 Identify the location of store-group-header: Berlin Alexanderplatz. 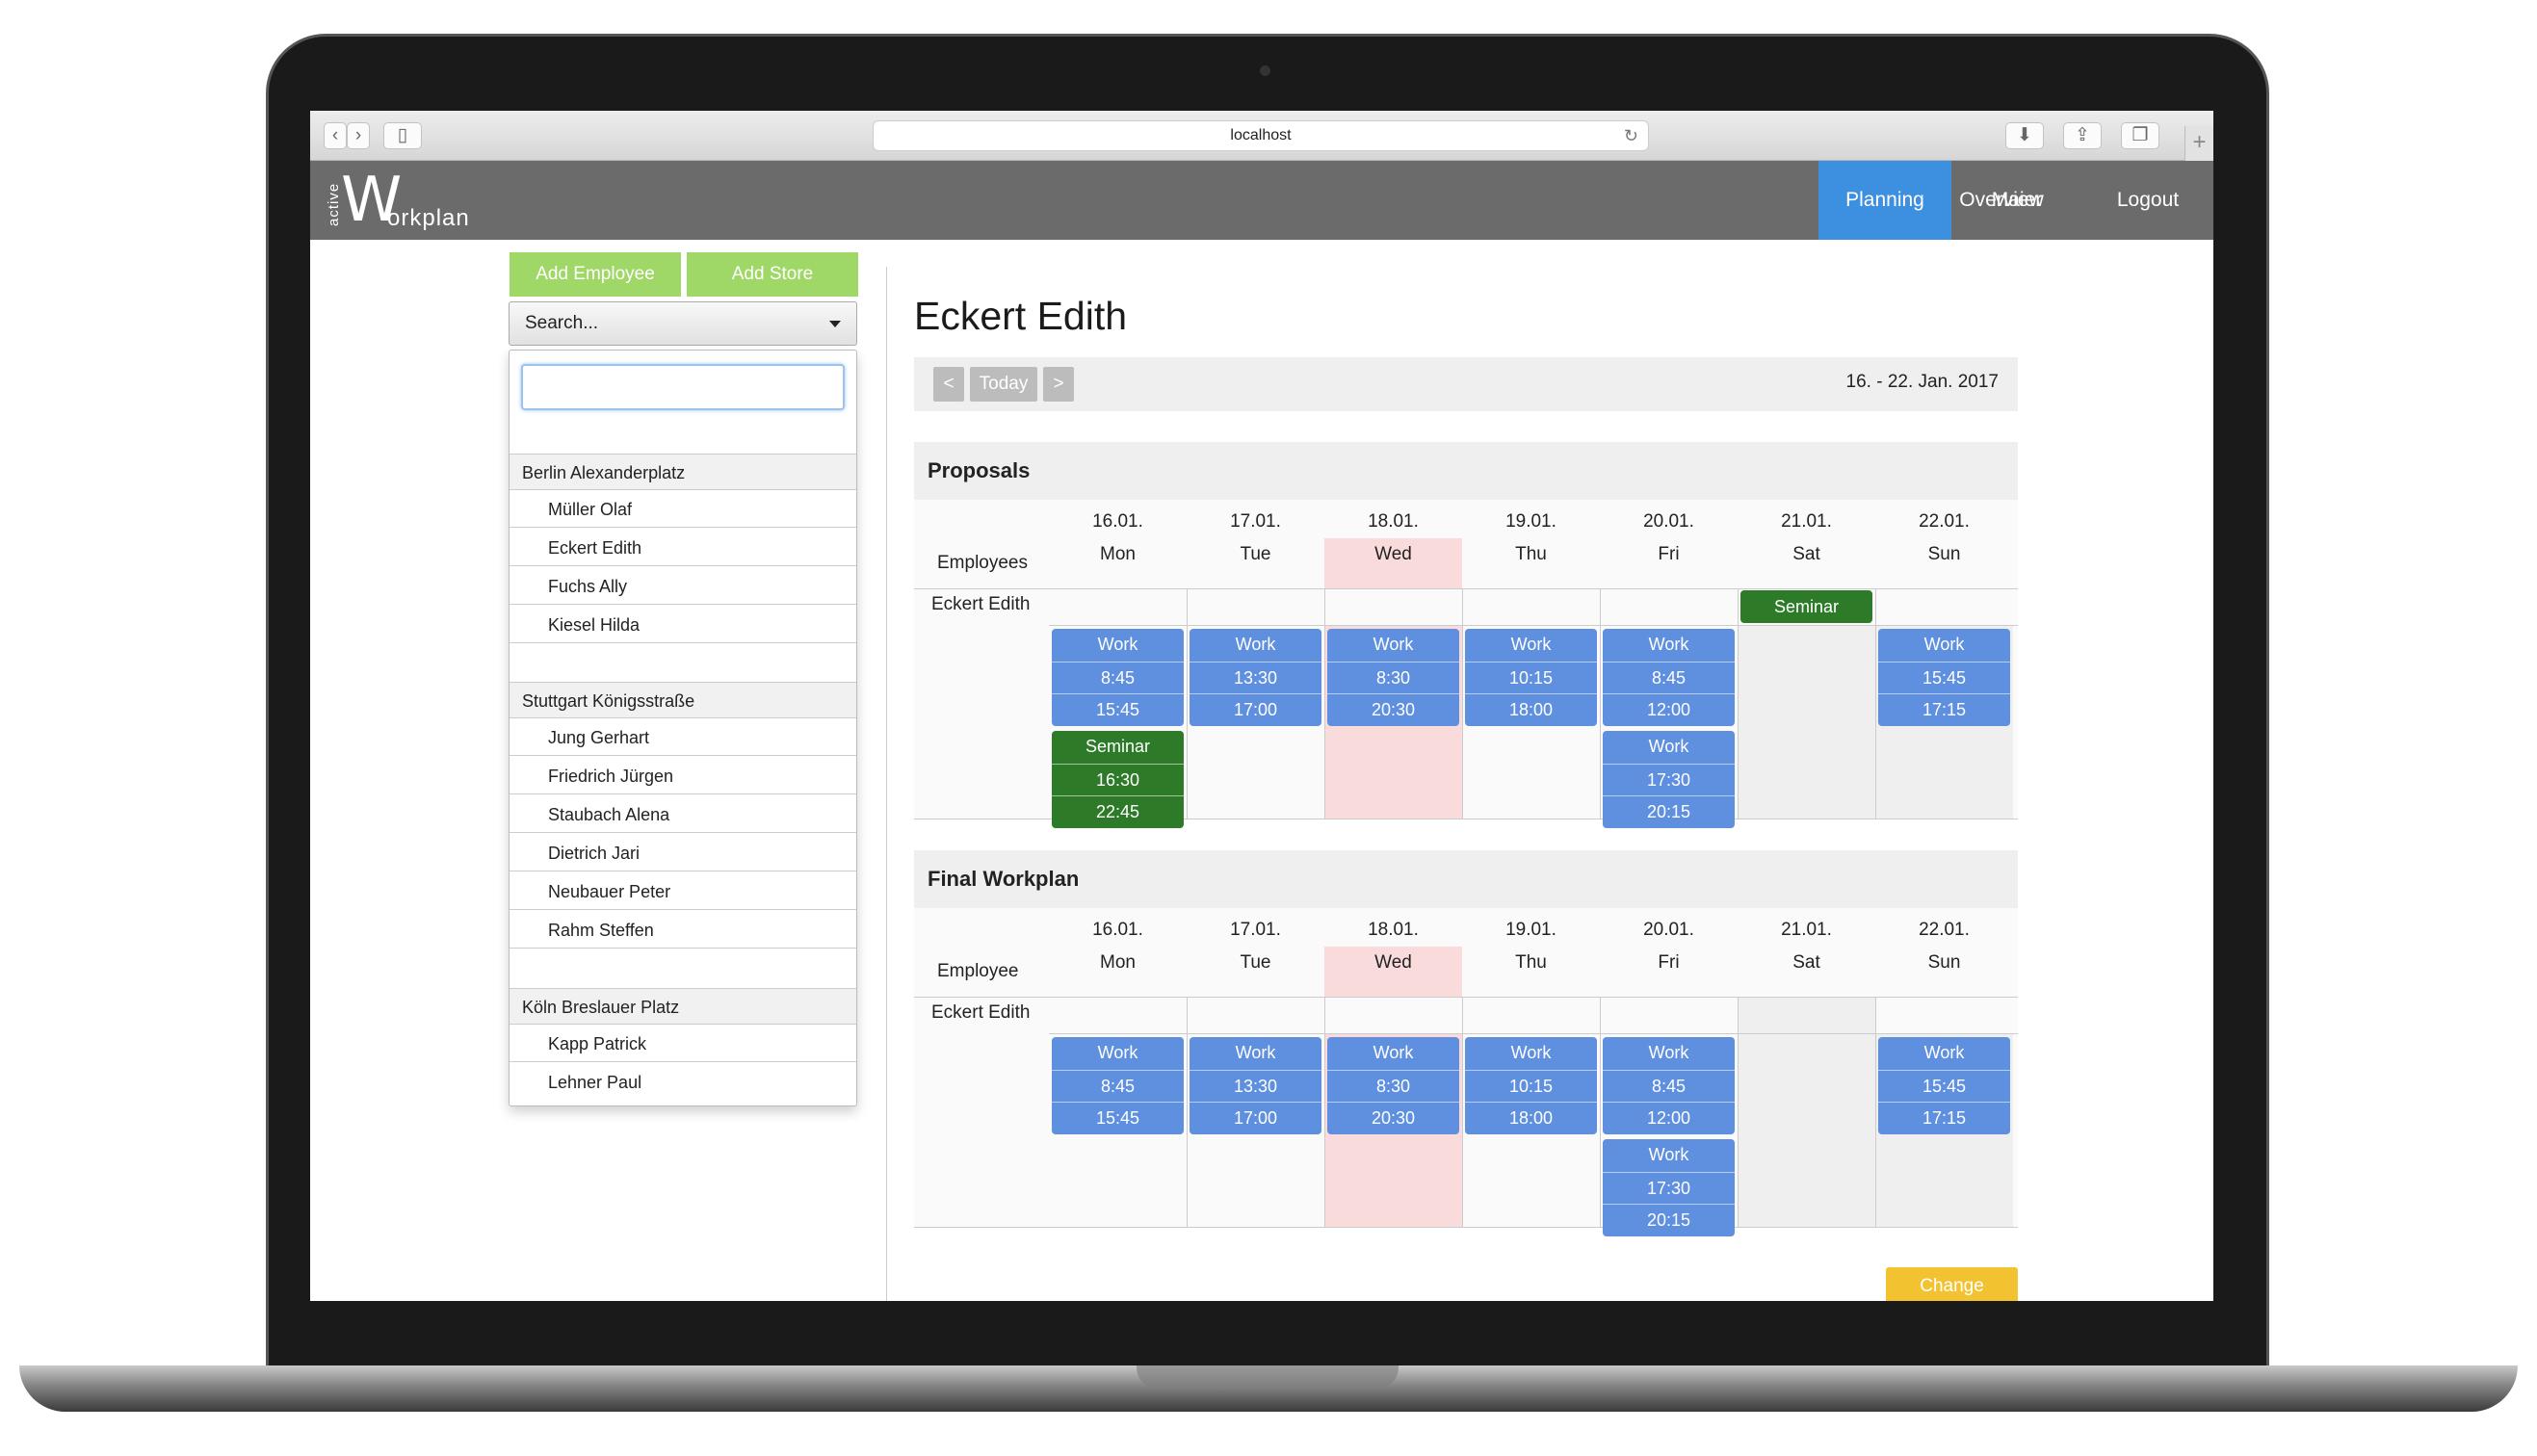
(683, 472).